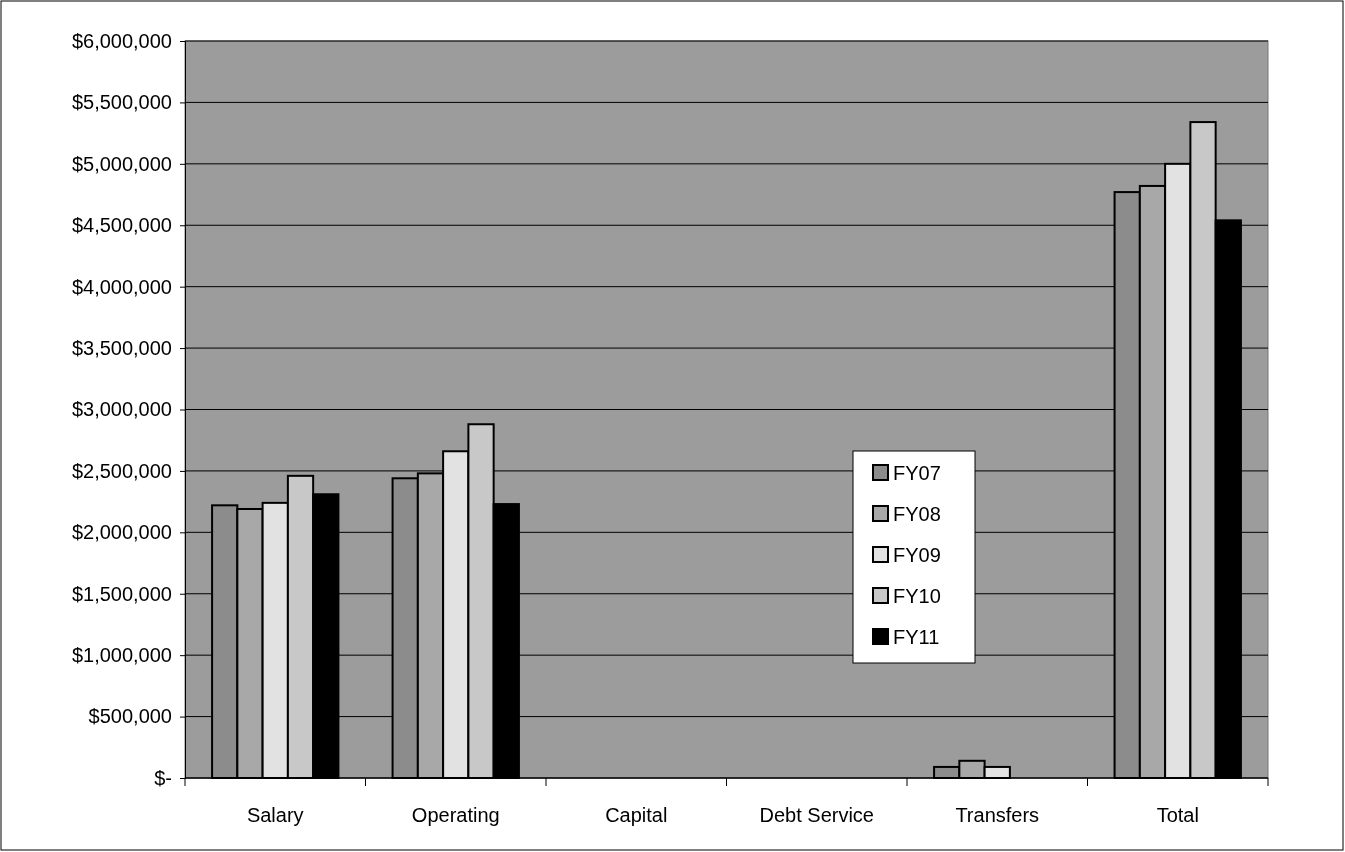 This screenshot has width=1345, height=852. Describe the element at coordinates (121, 163) in the screenshot. I see `y-tick-label: $5,000,000` at that location.